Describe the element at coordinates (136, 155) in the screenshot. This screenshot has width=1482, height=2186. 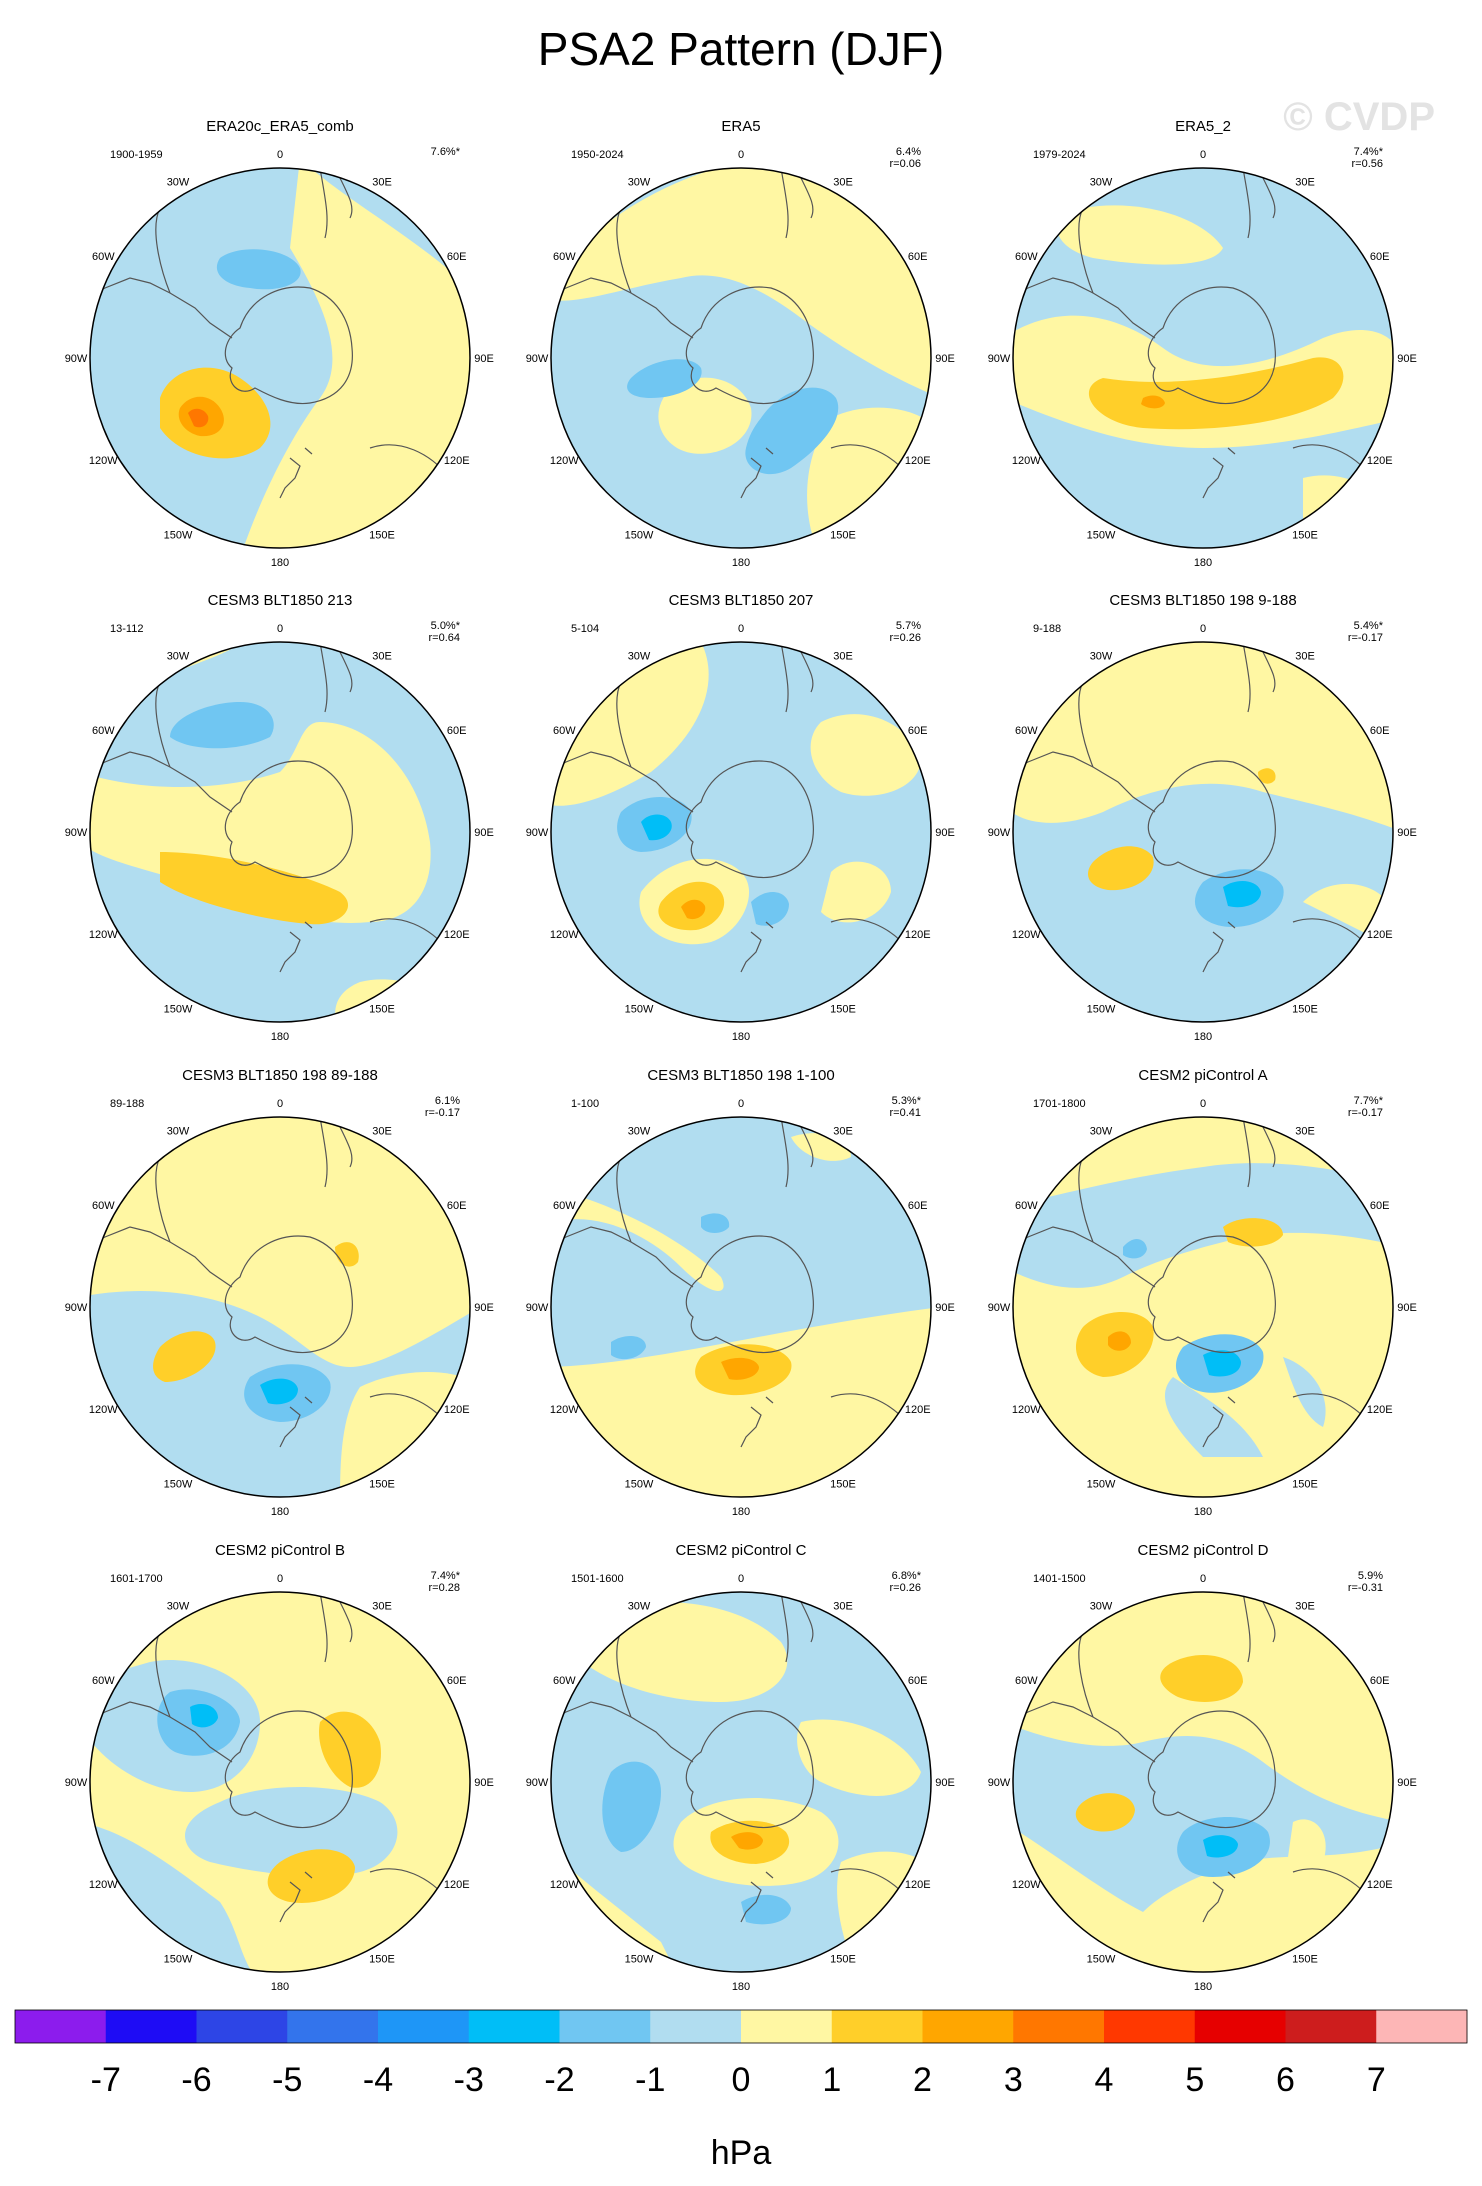
I see `panel-period: 1900-1959` at that location.